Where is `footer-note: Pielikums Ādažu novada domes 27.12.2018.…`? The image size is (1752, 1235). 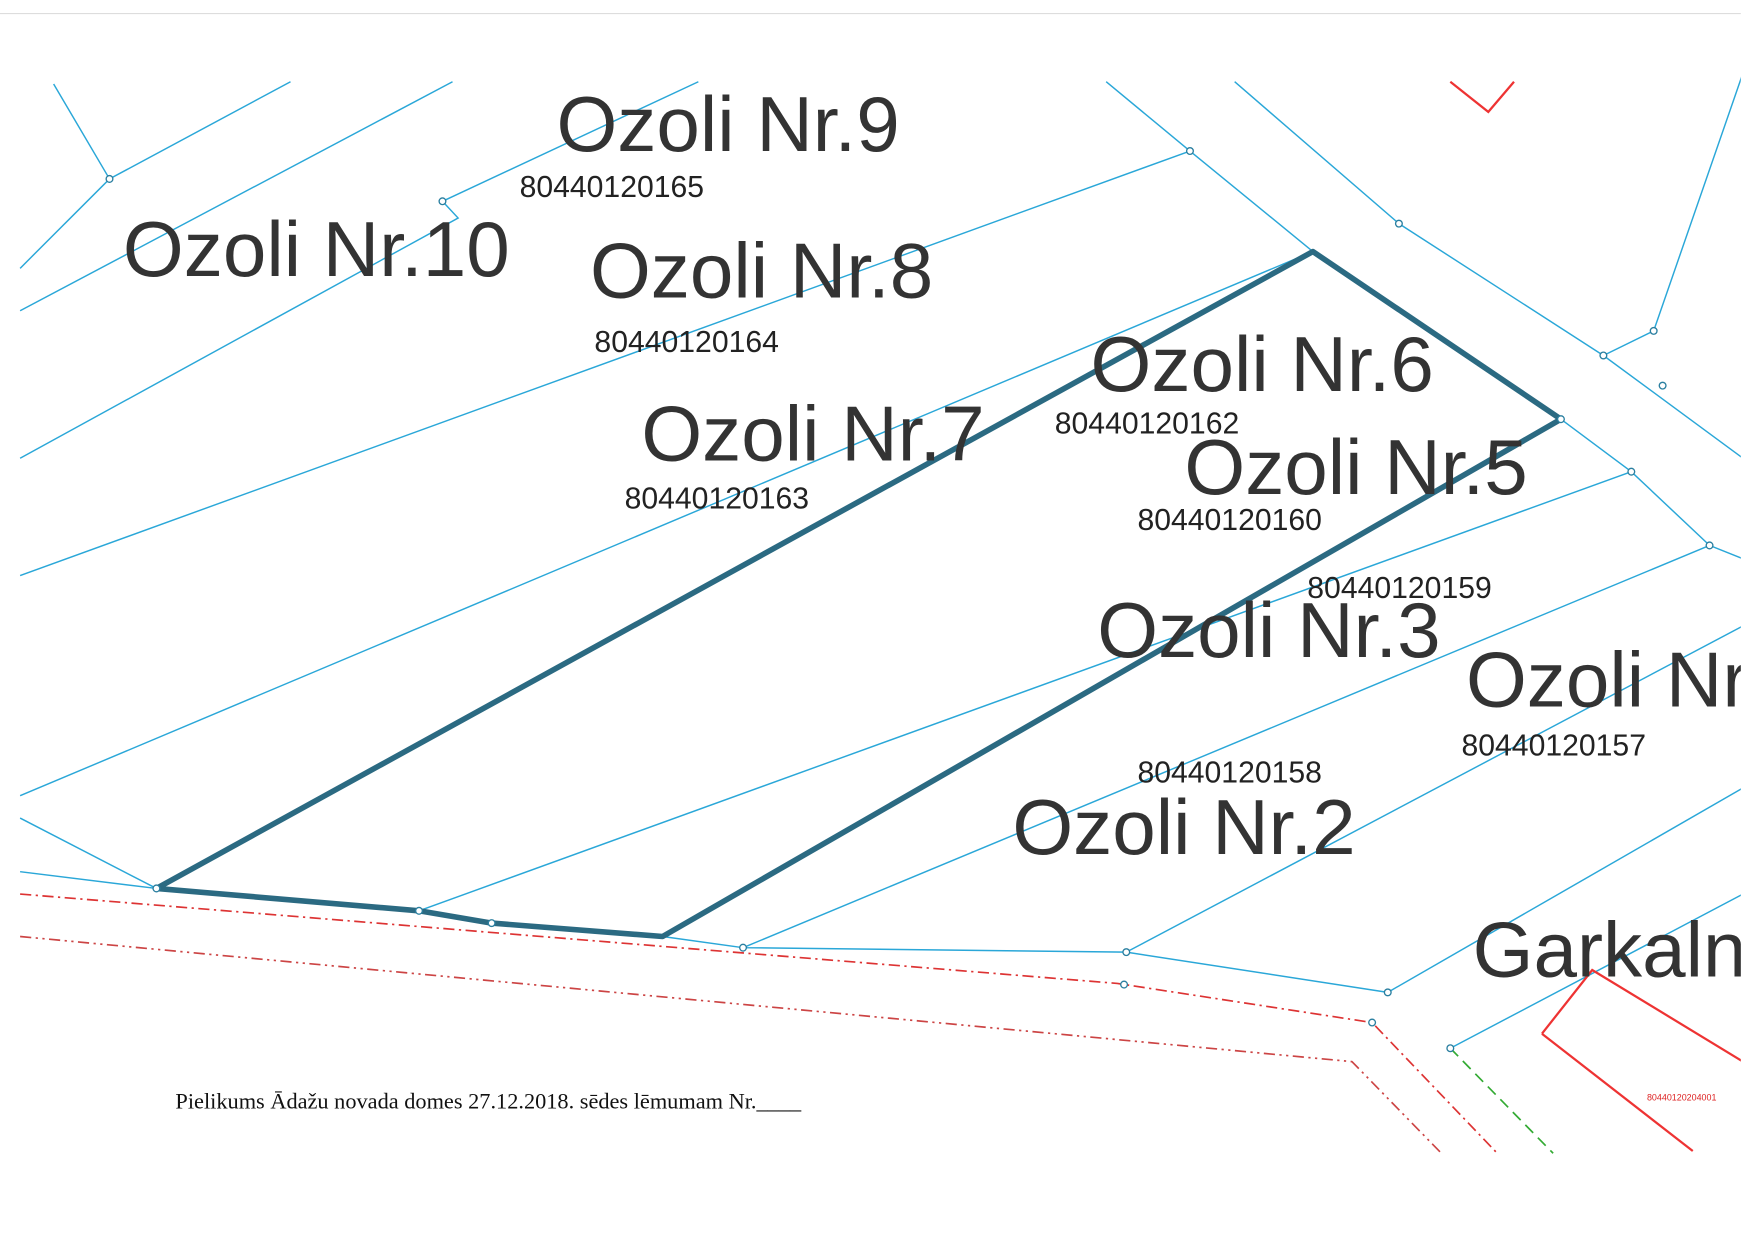
footer-note: Pielikums Ādažu novada domes 27.12.2018.… is located at coordinates (488, 1101).